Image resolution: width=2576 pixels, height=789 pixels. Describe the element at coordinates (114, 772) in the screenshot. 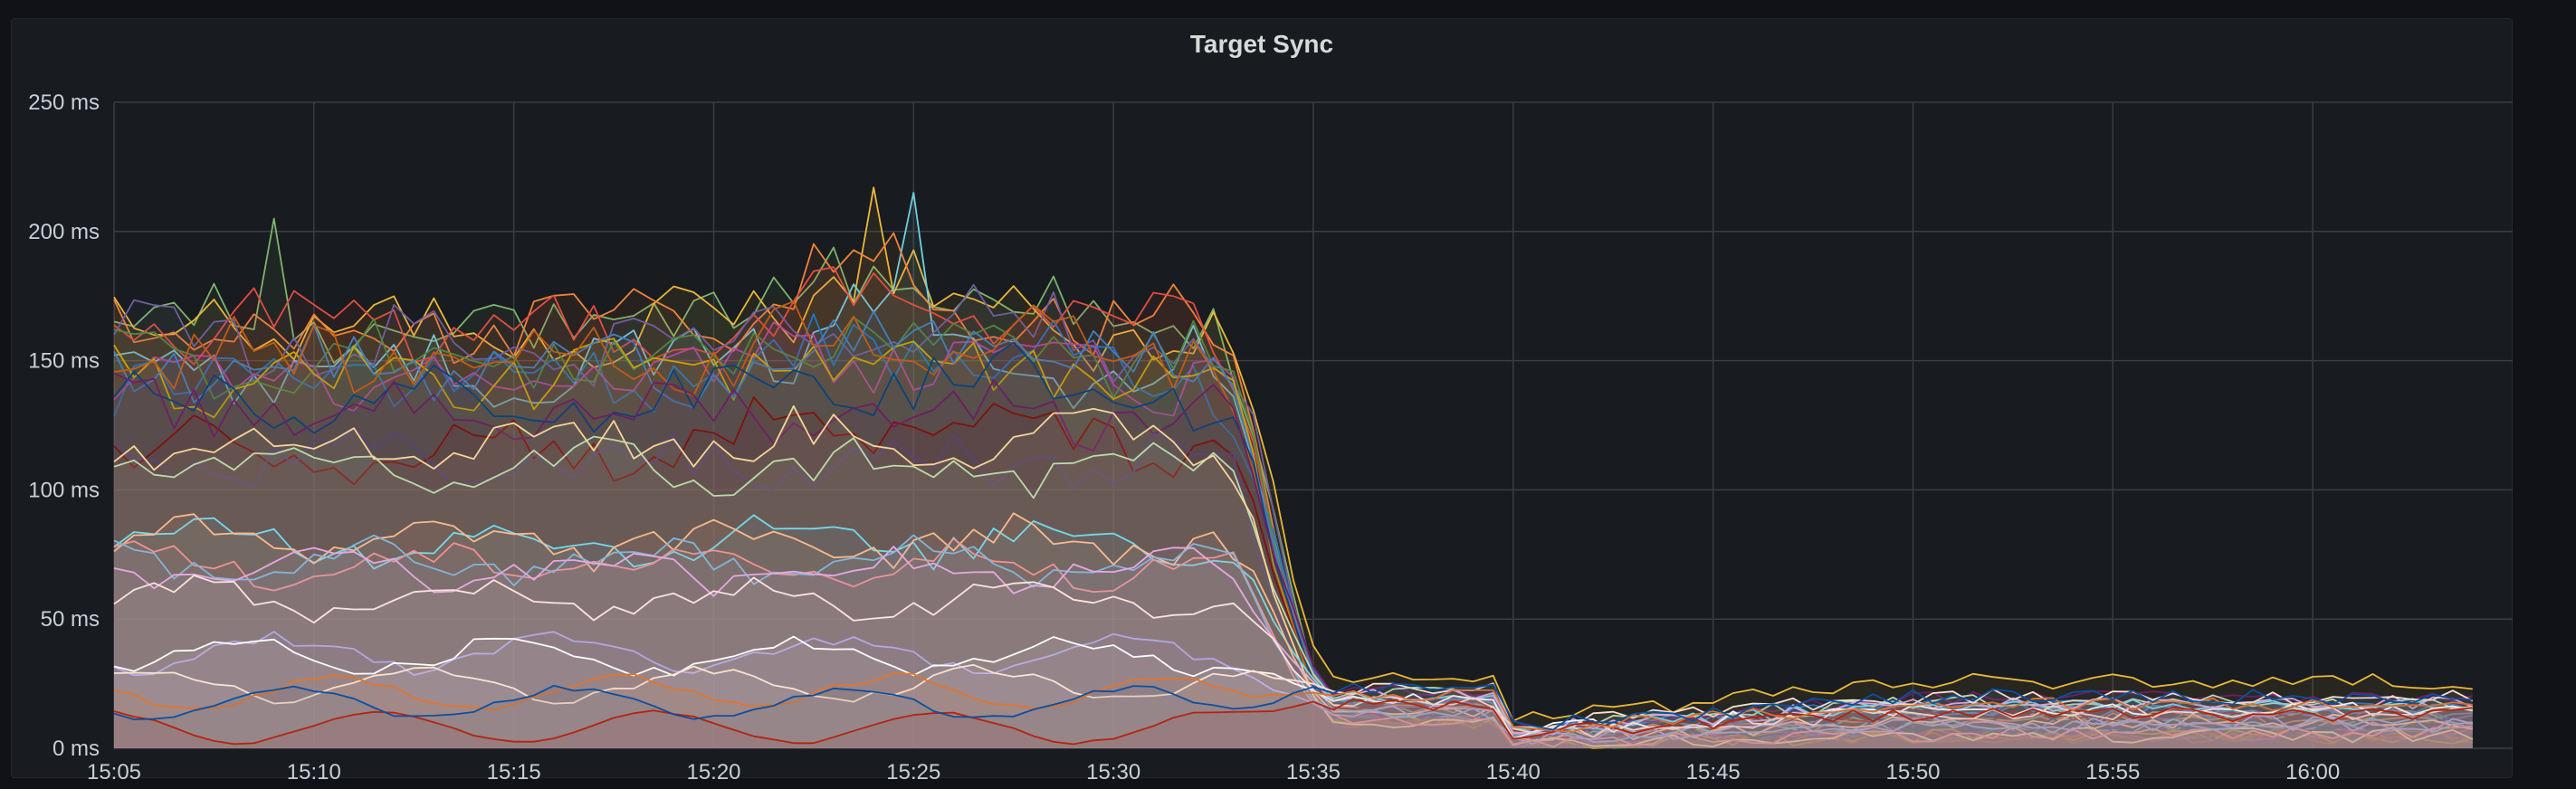

I see `x-tick-label: 15:05` at that location.